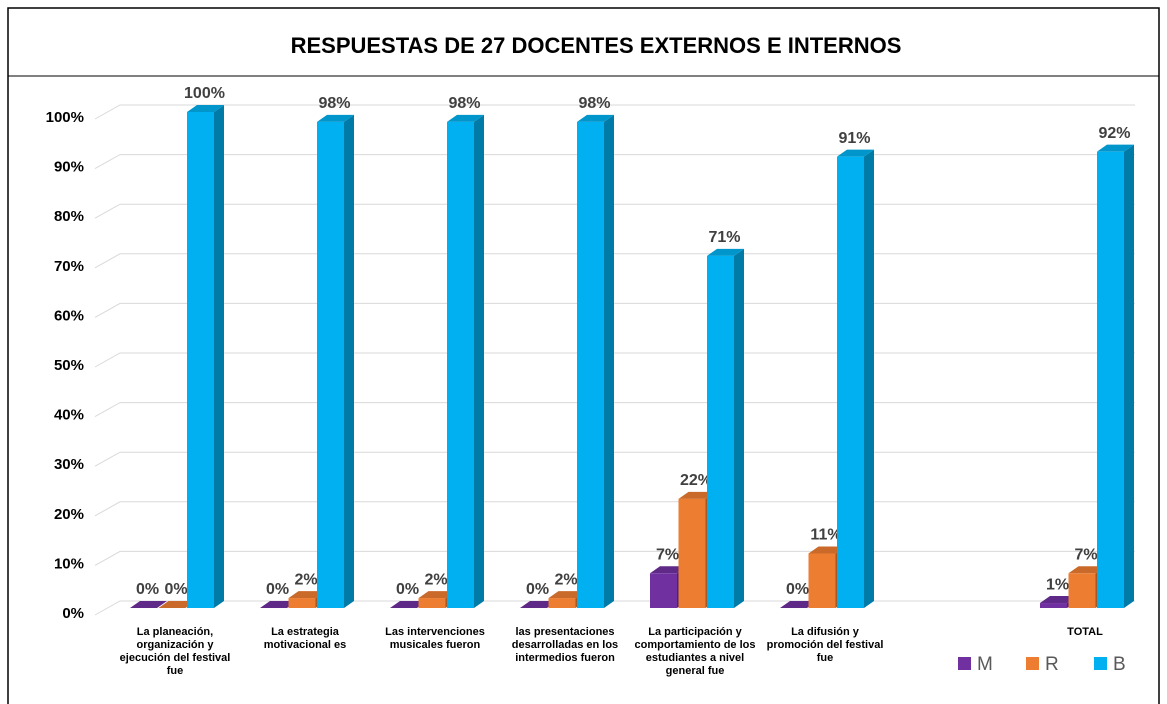 The width and height of the screenshot is (1167, 704). Describe the element at coordinates (69, 216) in the screenshot. I see `y-tick-label: 80%` at that location.